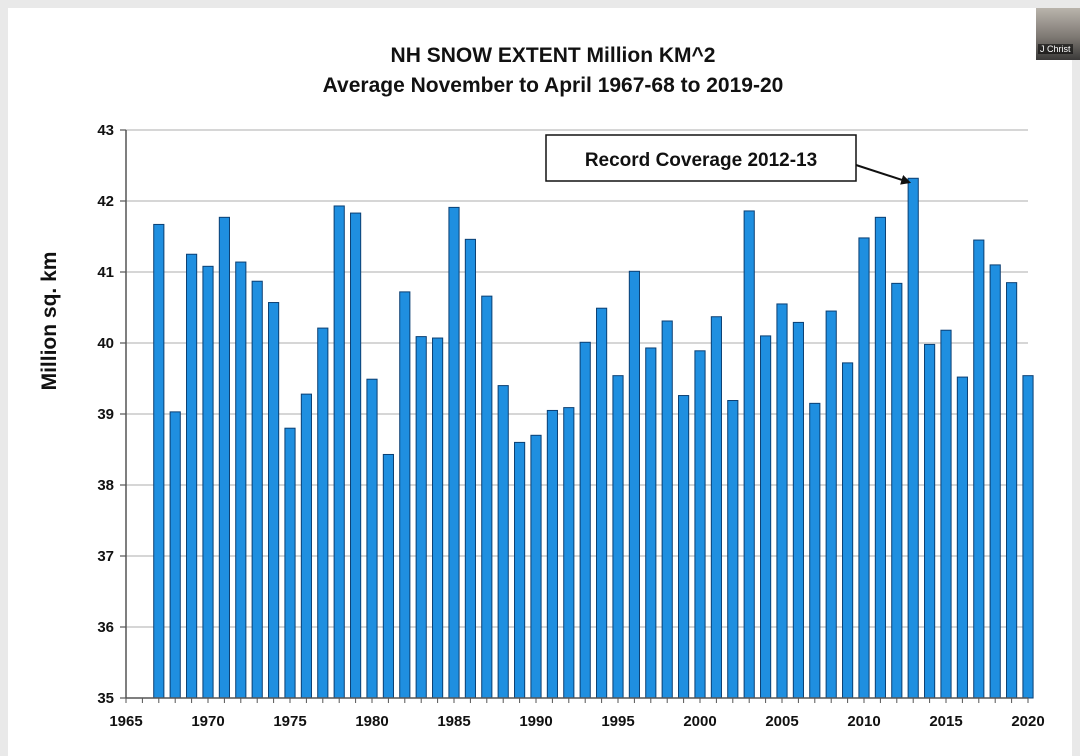  I want to click on video-thumbnail-label: J Christ, so click(1055, 49).